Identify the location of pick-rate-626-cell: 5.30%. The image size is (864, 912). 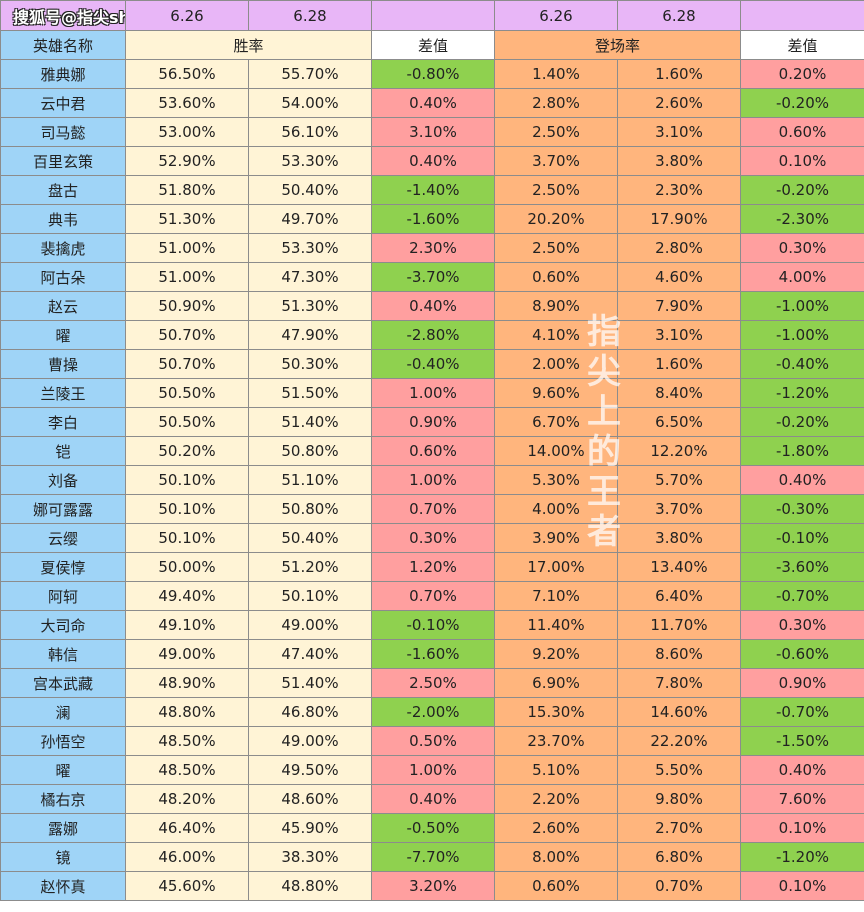
(556, 480).